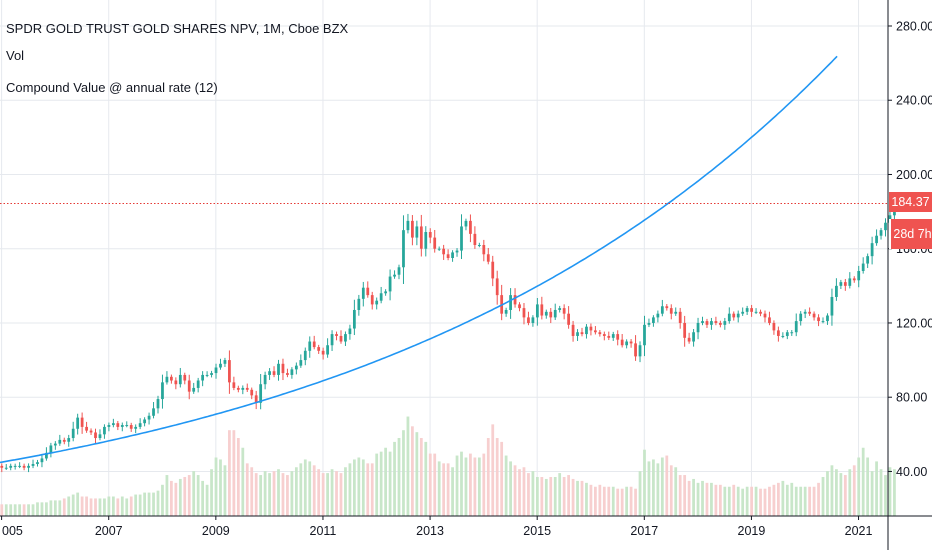  I want to click on indicator-legend: Compound Value @ annual rate (12), so click(112, 87).